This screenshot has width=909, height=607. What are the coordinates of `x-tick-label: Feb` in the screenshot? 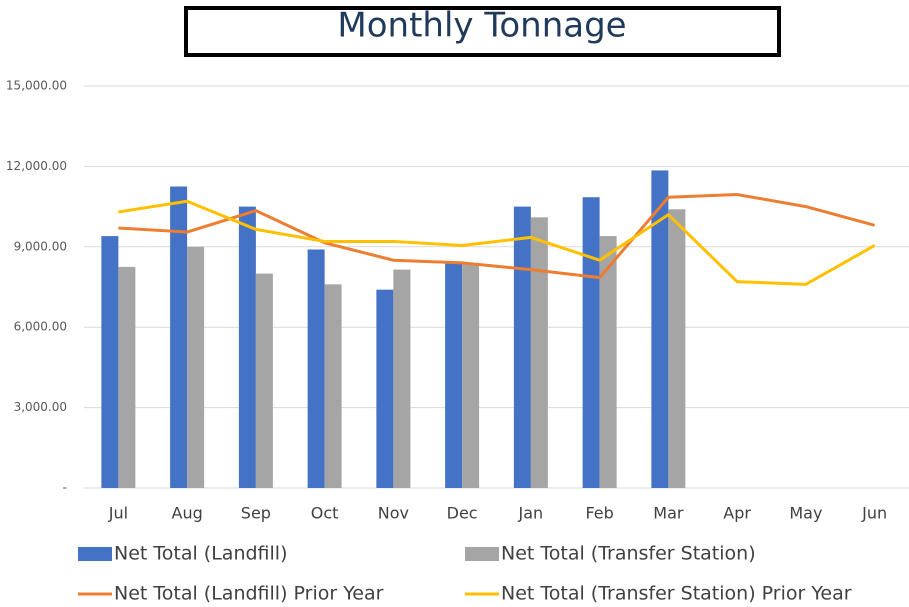 It's located at (599, 513).